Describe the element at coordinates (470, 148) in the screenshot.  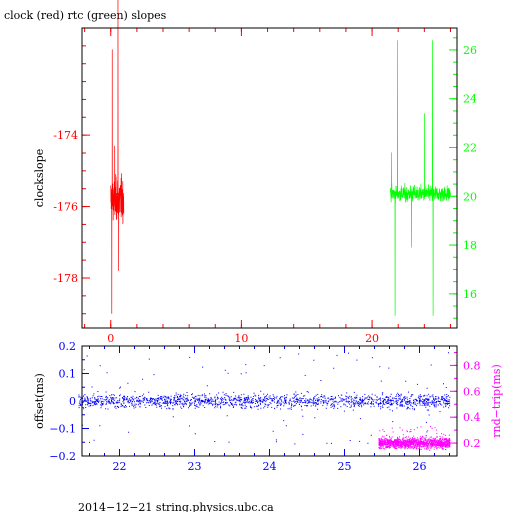
I see `top-yright-tick-label: 22` at that location.